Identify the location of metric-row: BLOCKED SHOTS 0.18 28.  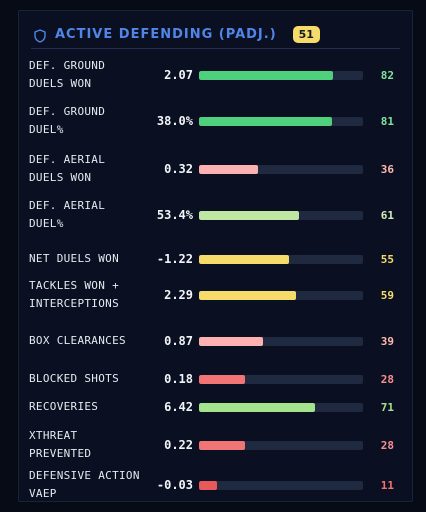
(215, 379).